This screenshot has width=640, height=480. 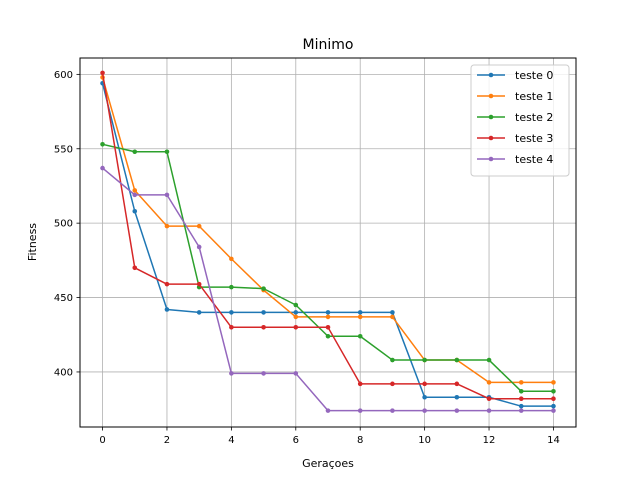 I want to click on legend-frame, so click(x=520, y=120).